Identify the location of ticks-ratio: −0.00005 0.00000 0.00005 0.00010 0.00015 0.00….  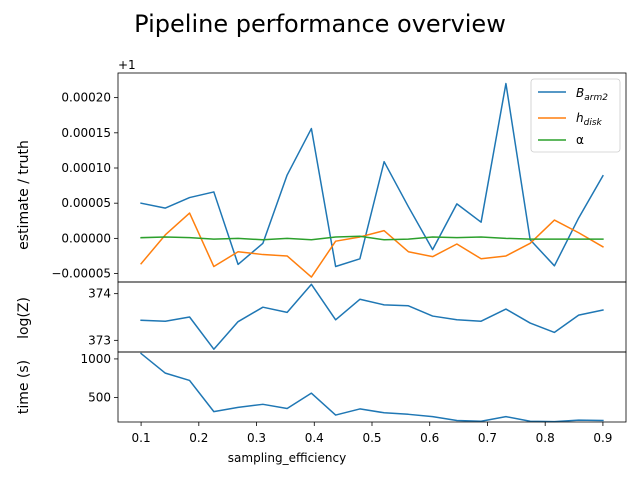
(84, 186).